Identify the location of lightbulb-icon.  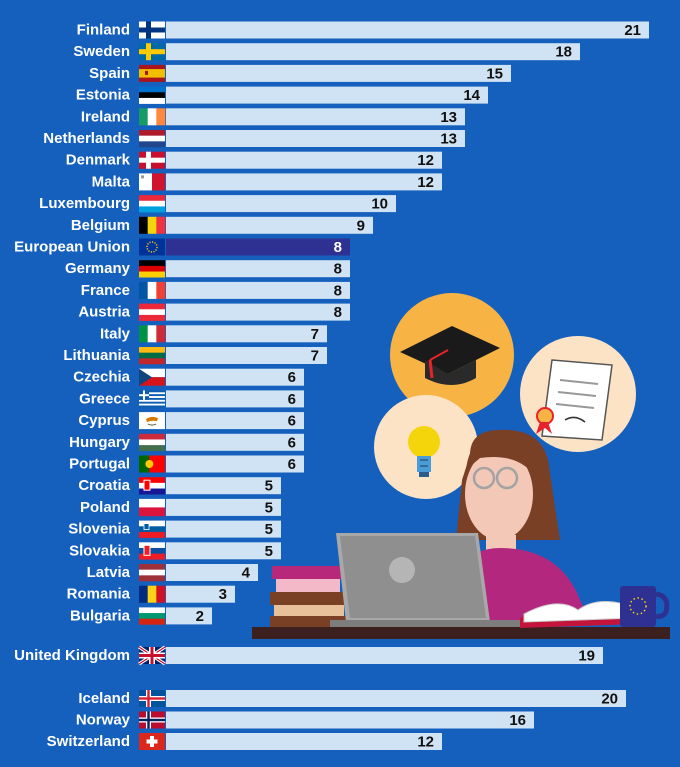
(426, 447).